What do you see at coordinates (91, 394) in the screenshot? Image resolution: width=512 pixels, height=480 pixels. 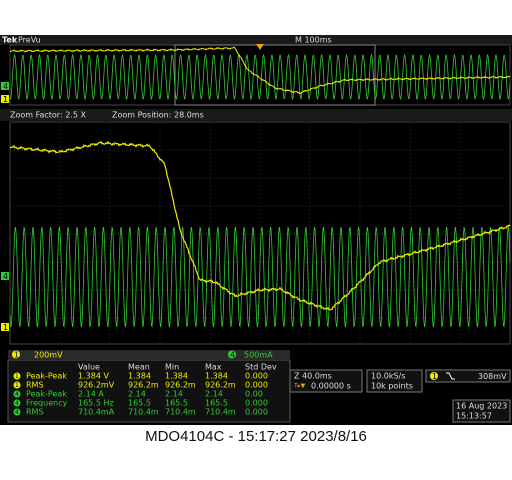 I see `cell: 2.14 A` at bounding box center [91, 394].